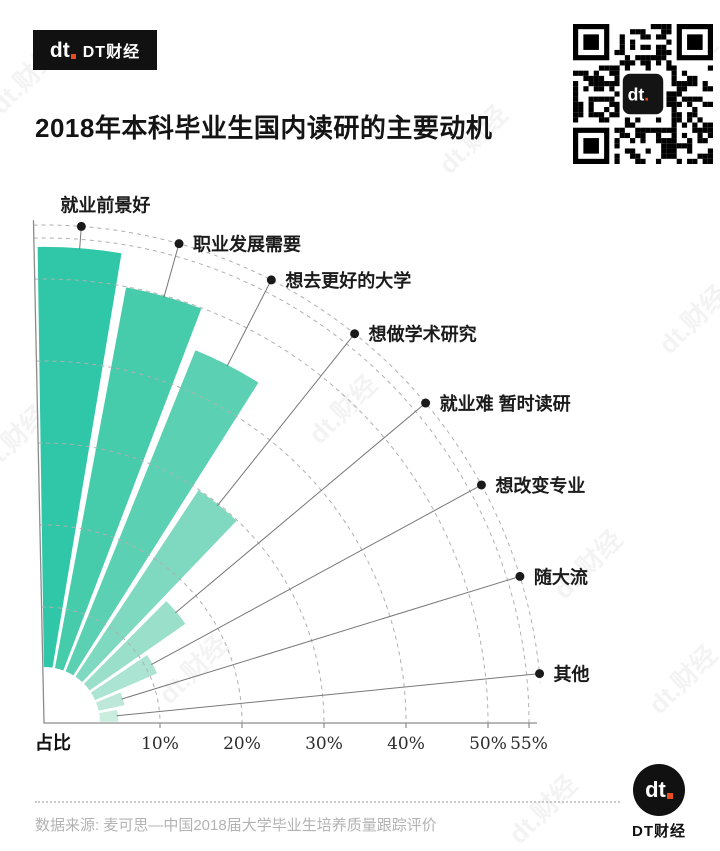 Image resolution: width=720 pixels, height=851 pixels. What do you see at coordinates (95, 50) in the screenshot?
I see `dt-header-logo: dt DT财经` at bounding box center [95, 50].